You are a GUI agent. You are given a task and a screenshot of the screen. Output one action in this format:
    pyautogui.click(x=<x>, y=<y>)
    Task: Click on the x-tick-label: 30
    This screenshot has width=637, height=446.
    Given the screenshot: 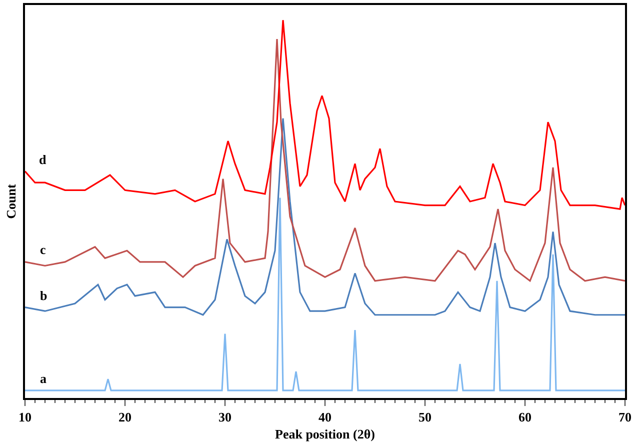 What is the action you would take?
    pyautogui.click(x=225, y=416)
    